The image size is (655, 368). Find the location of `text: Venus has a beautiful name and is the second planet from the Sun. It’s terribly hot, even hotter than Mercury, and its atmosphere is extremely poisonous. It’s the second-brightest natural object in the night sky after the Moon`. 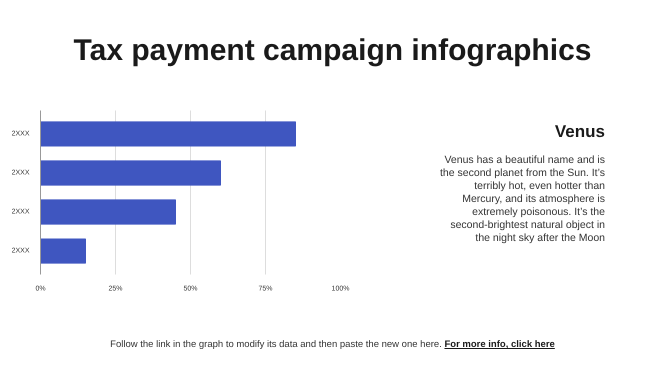

text: Venus has a beautiful name and is the second planet from the Sun. It’s terribly hot, even hotter than Mercury, and its atmosphere is extremely poisonous. It’s the second-brightest natural object in the night sky after the Moon is located at coordinates (522, 200).